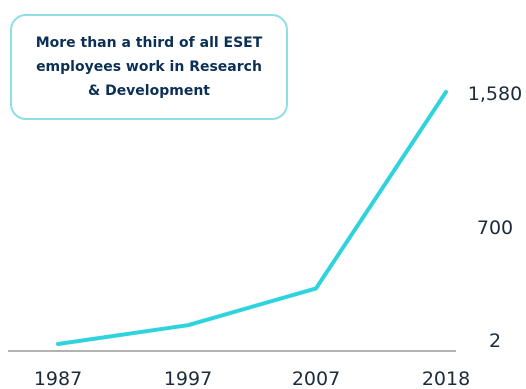 This screenshot has height=389, width=526. Describe the element at coordinates (495, 94) in the screenshot. I see `y-tick-label: 1,580` at that location.